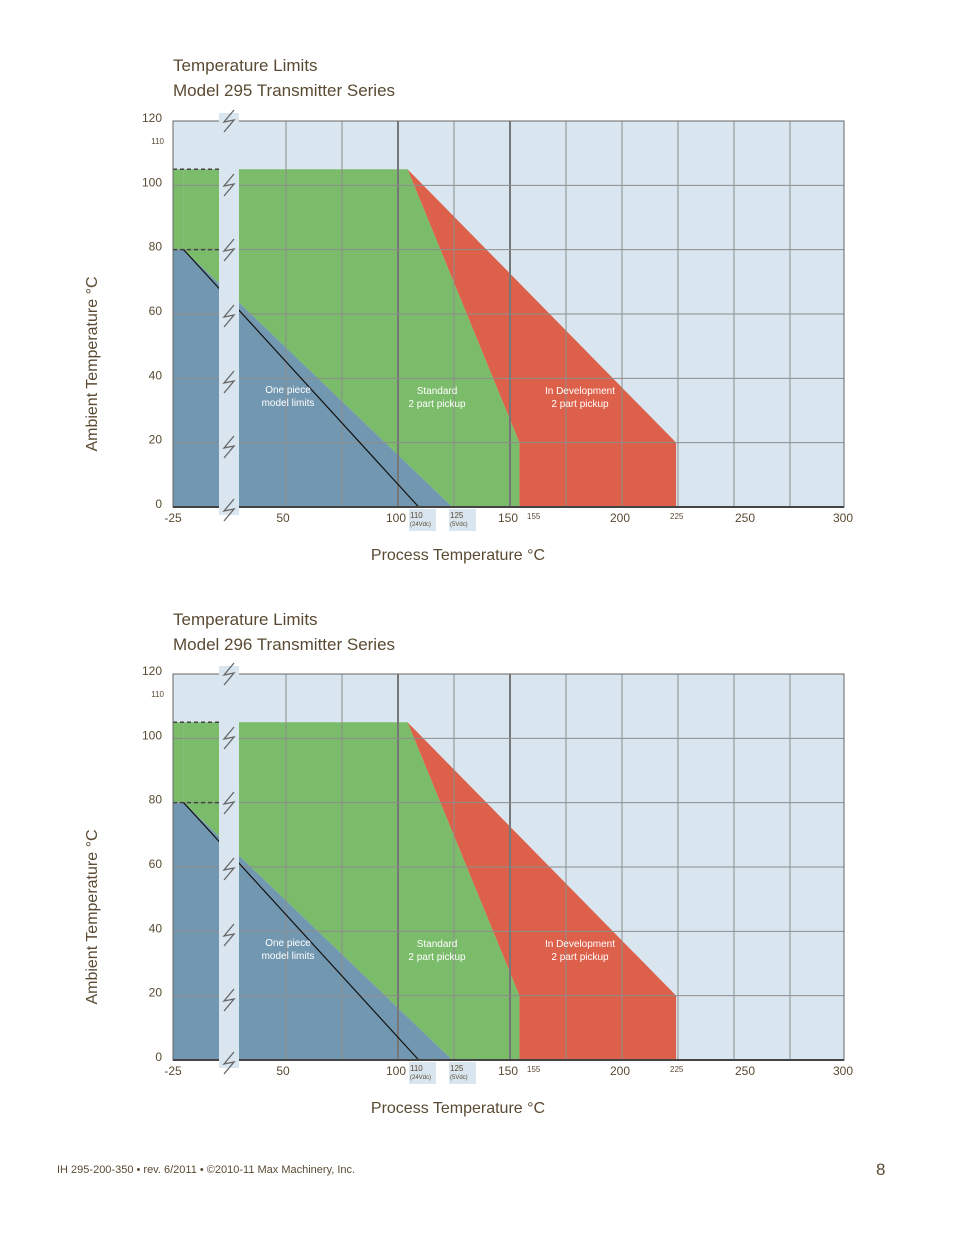  Describe the element at coordinates (284, 644) in the screenshot. I see `chart-title-line2: Model 296 Transmitter Series` at that location.